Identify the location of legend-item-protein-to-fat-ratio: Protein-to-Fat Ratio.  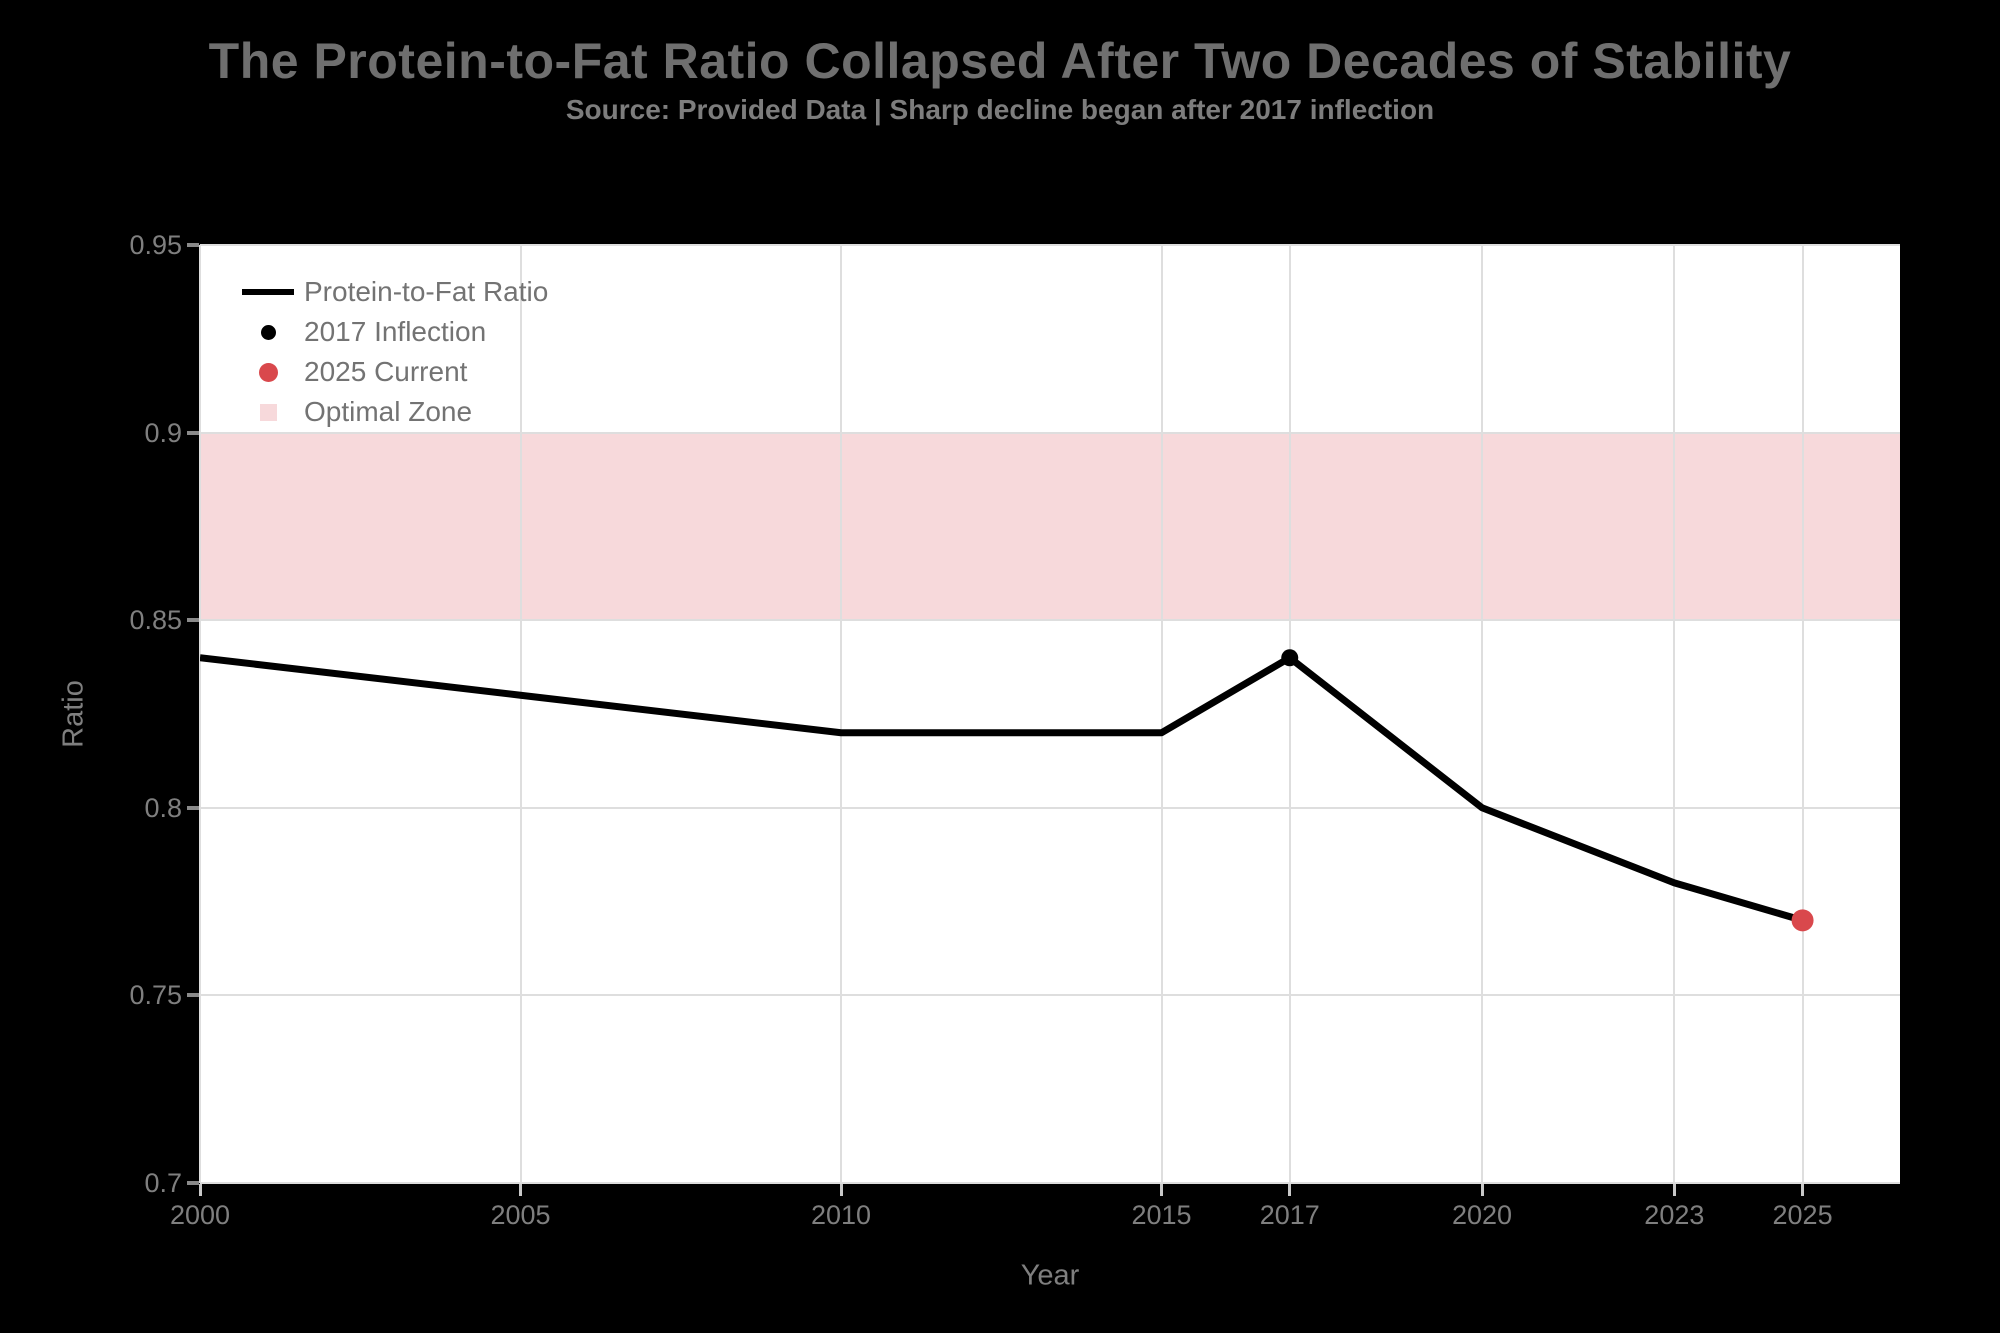
(395, 292).